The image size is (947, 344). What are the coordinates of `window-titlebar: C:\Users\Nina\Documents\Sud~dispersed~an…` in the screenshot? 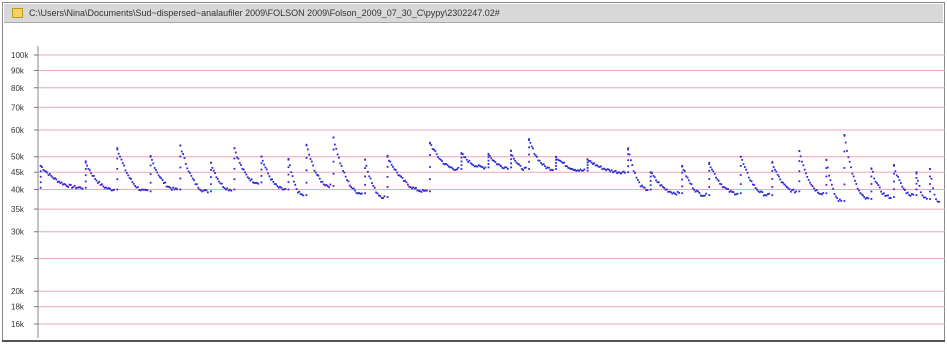 It's located at (473, 13).